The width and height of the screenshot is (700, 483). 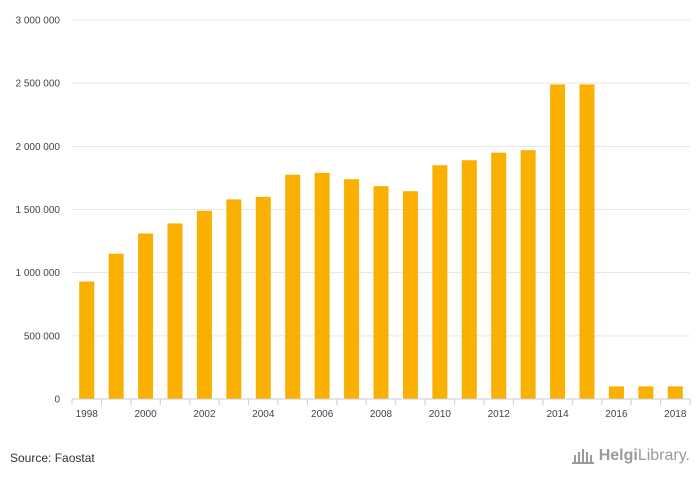 I want to click on x-tick-label: 2014, so click(x=557, y=414).